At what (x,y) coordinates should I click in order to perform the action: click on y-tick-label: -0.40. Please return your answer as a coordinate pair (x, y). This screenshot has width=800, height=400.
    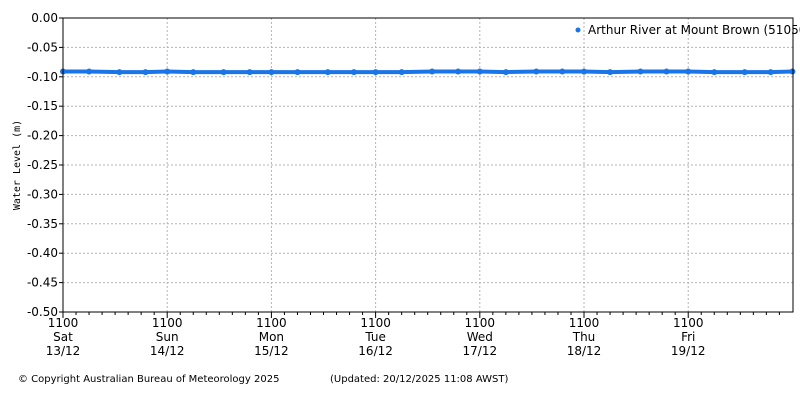
    Looking at the image, I should click on (42, 253).